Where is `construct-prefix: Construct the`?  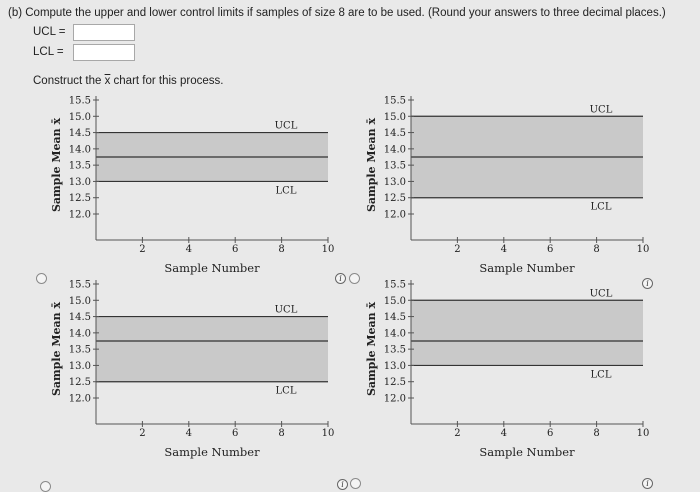 construct-prefix: Construct the is located at coordinates (69, 81).